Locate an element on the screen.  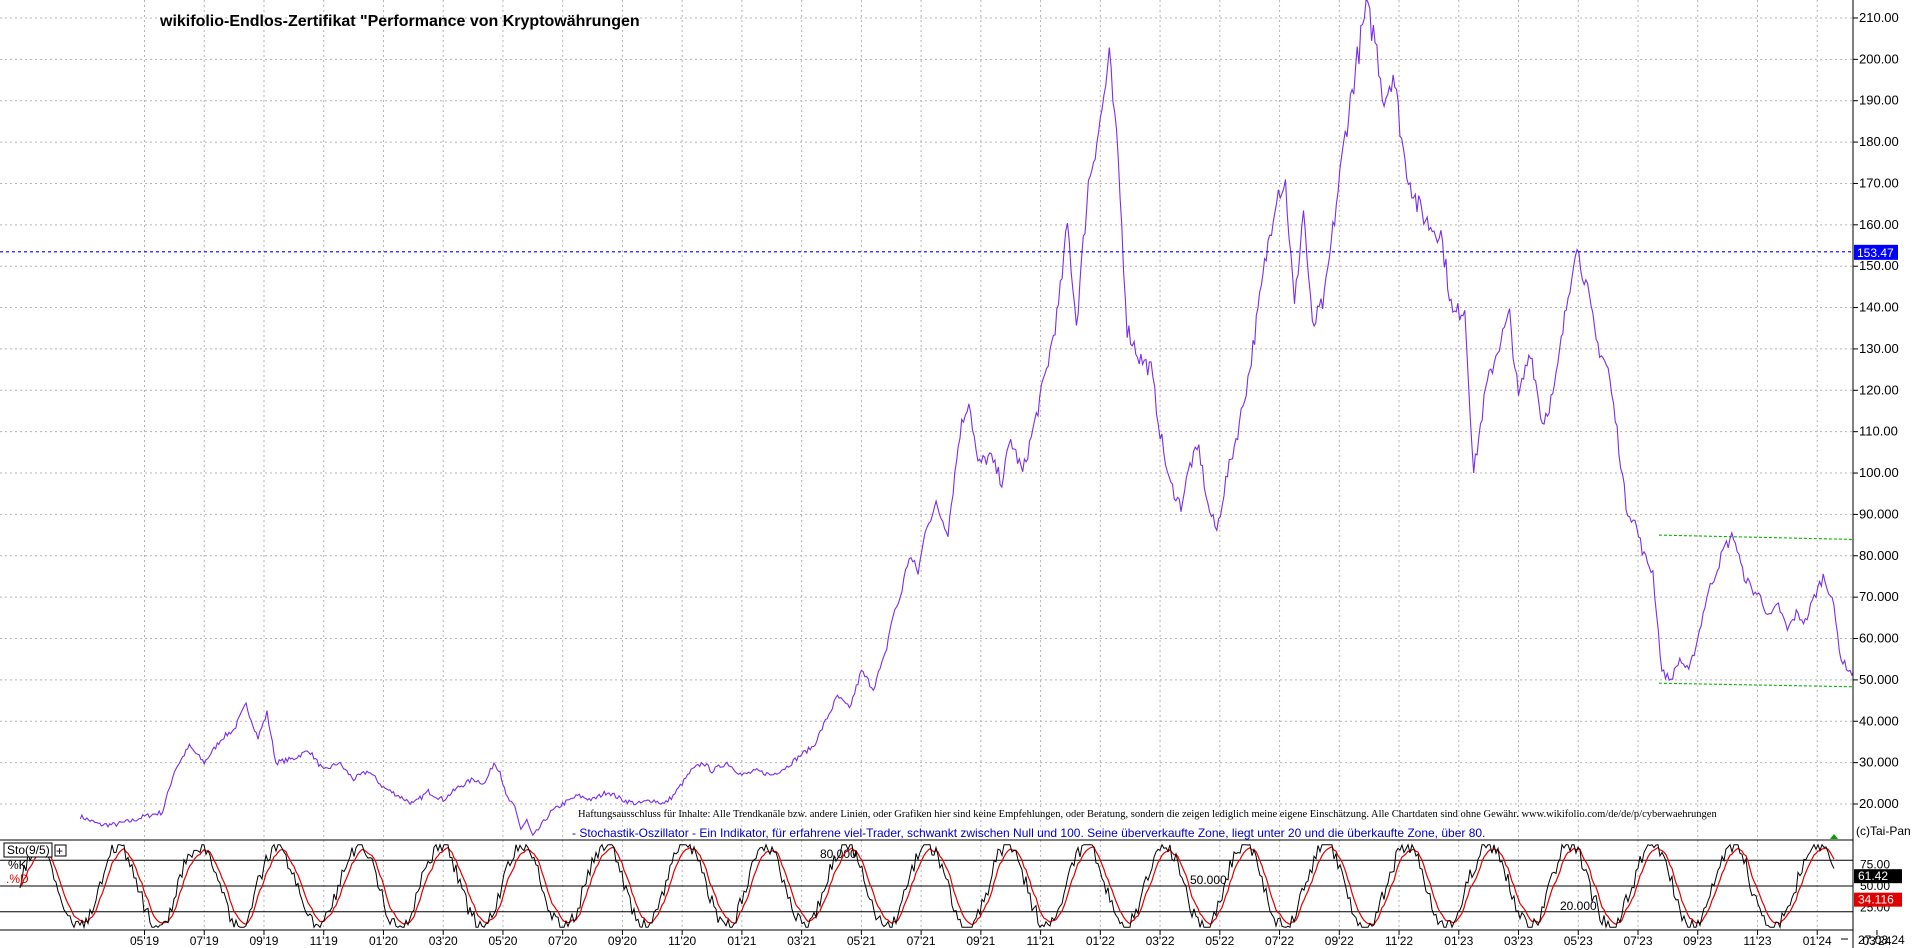
x-tick-label: 01'20 is located at coordinates (383, 941).